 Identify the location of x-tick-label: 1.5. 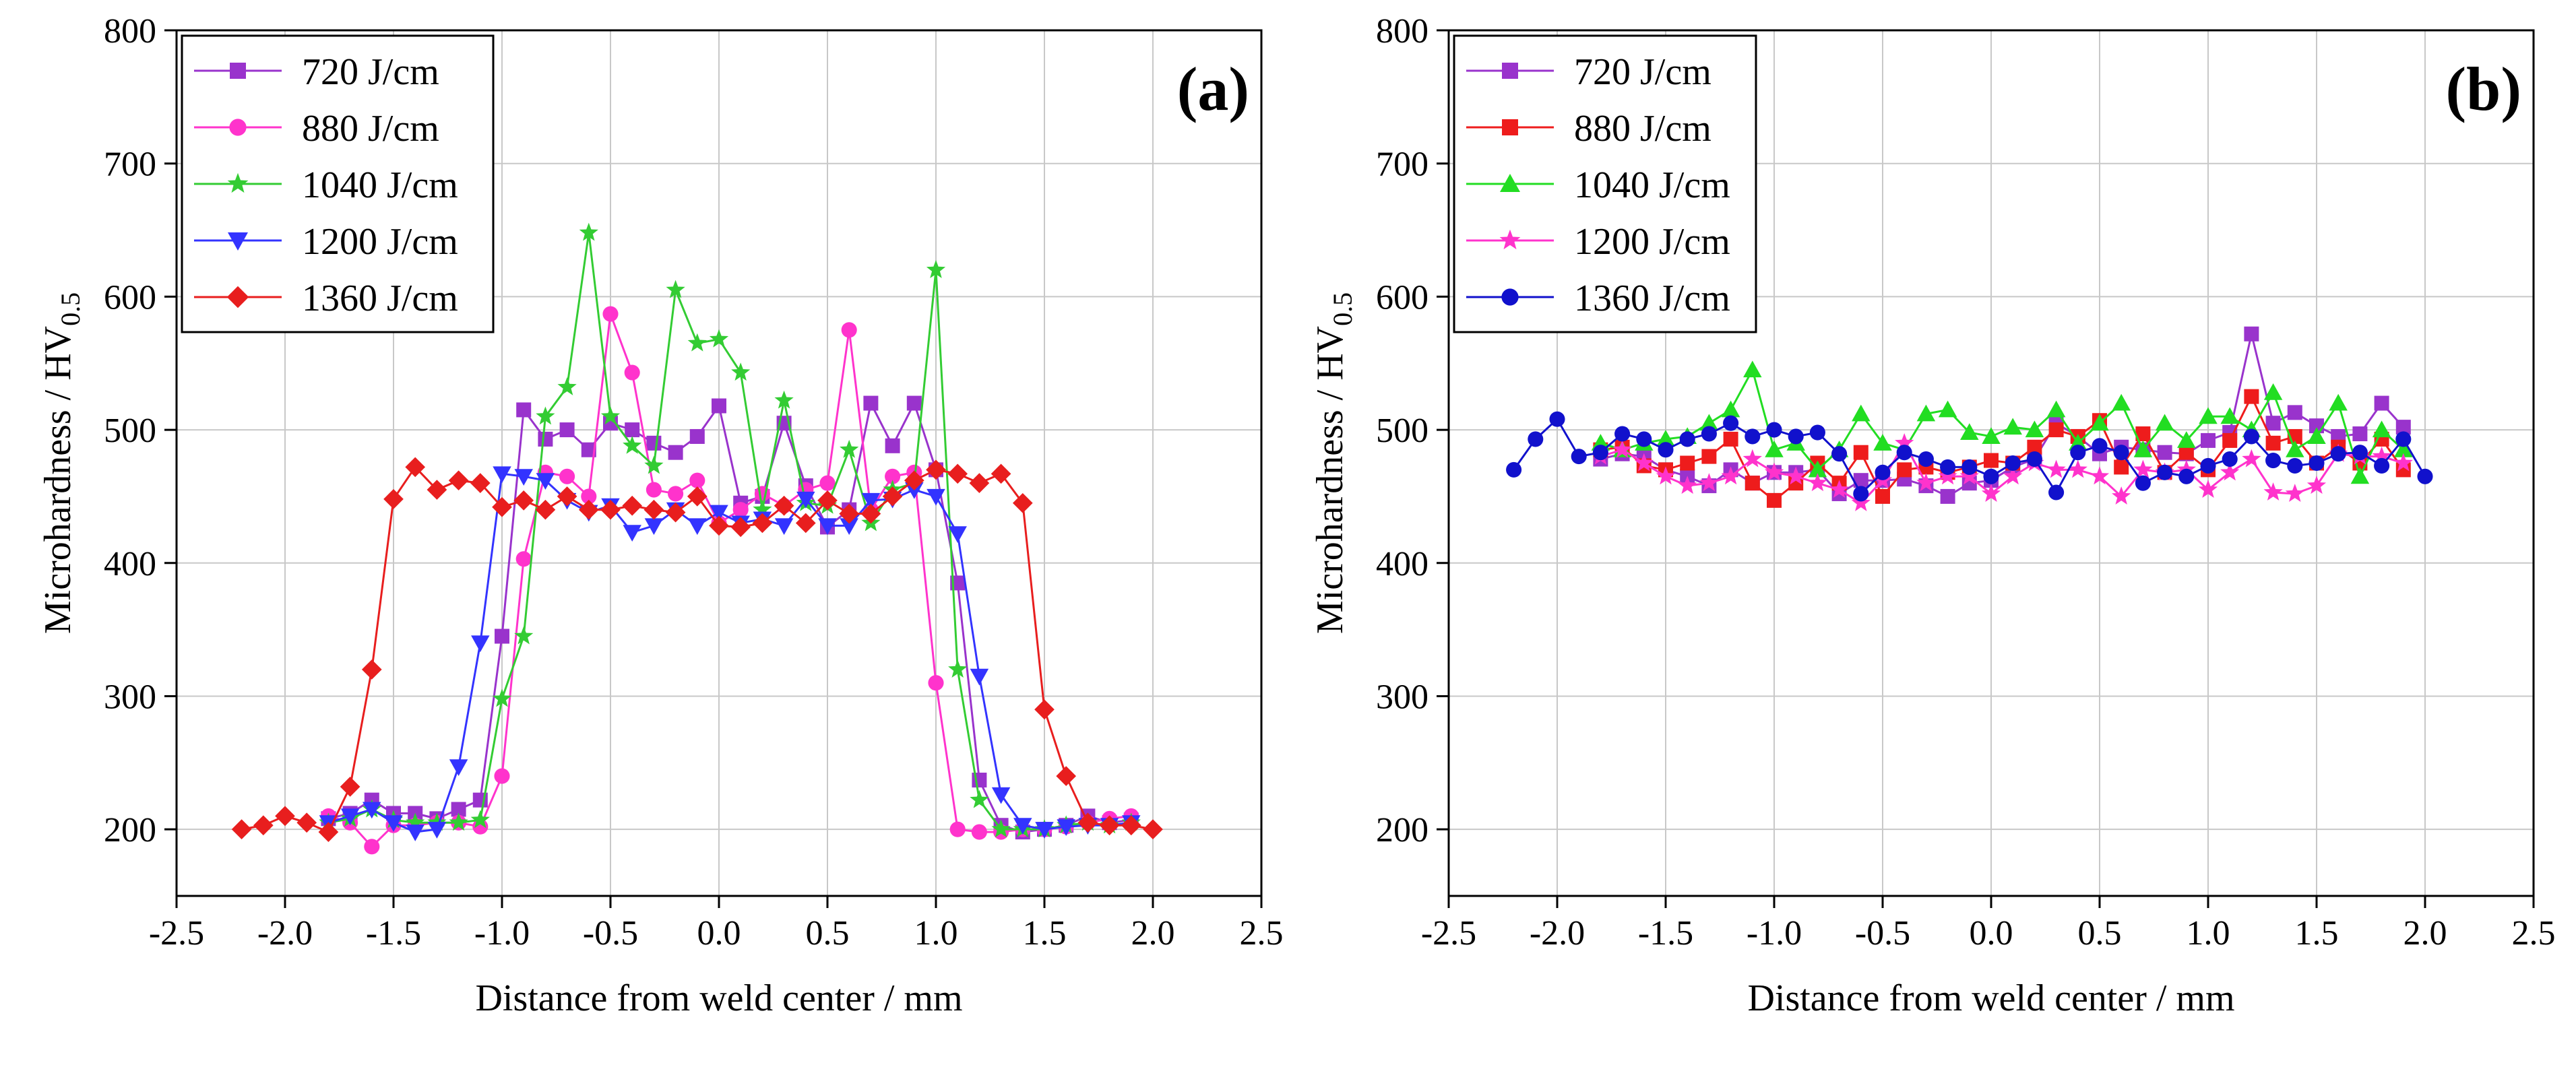
(2317, 933).